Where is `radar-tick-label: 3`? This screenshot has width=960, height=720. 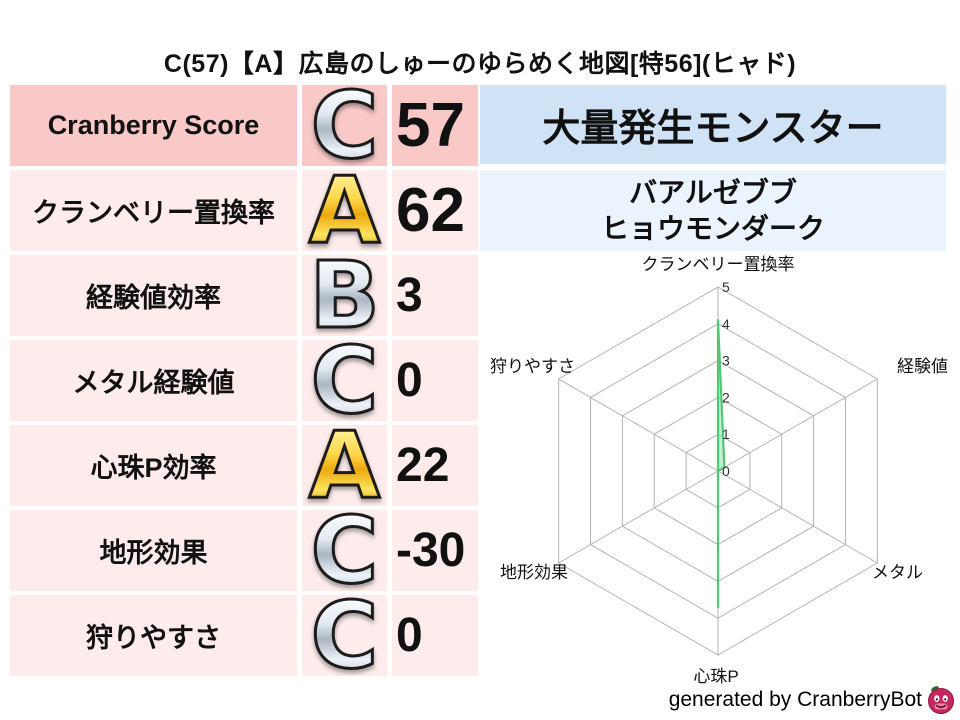
radar-tick-label: 3 is located at coordinates (726, 361).